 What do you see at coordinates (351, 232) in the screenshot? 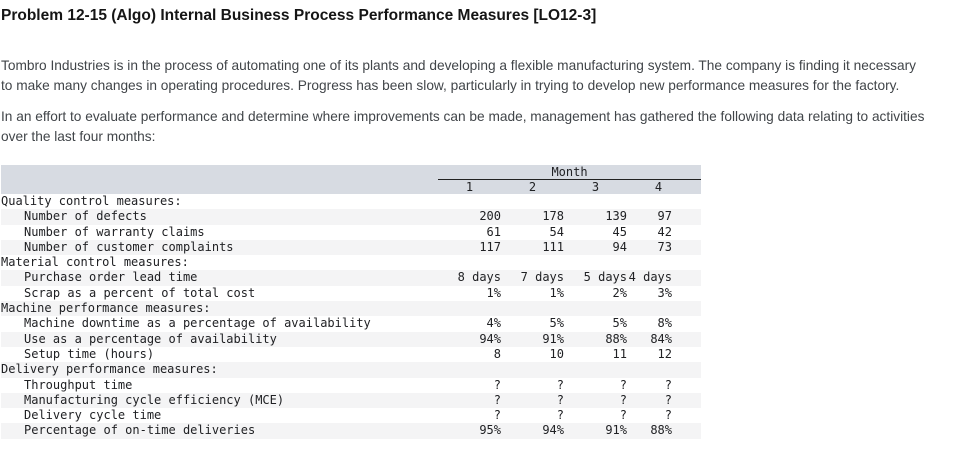
I see `table-row: Number of warranty claims 61 54 45 42` at bounding box center [351, 232].